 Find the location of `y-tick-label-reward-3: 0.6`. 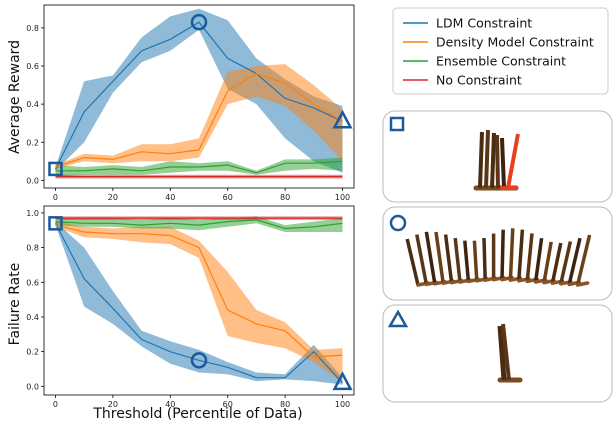

y-tick-label-reward-3: 0.6 is located at coordinates (32, 66).